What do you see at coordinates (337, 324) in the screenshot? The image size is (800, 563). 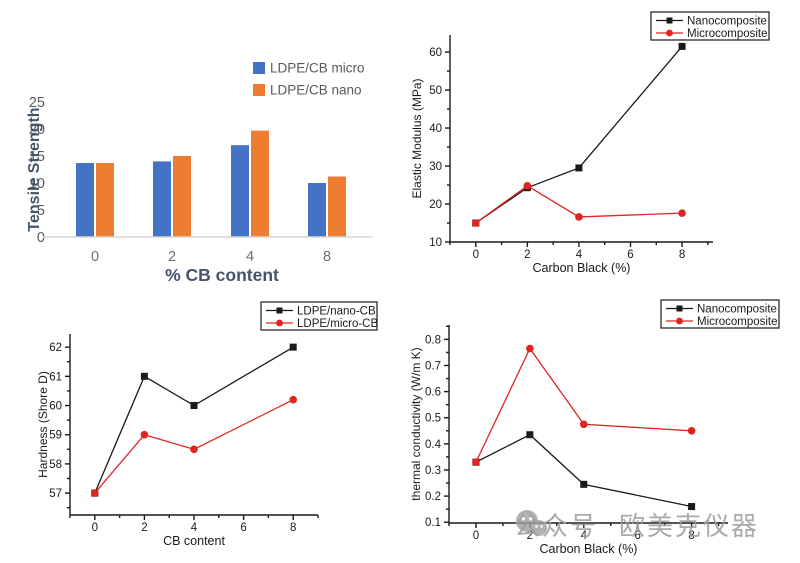 I see `legend-label: LDPE/micro-CB` at bounding box center [337, 324].